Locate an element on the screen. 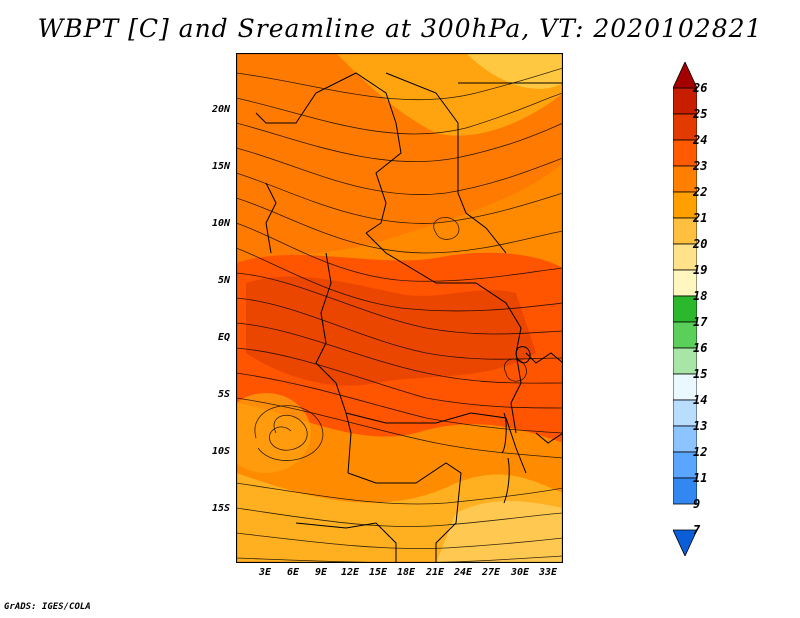 The width and height of the screenshot is (800, 618). colorbar is located at coordinates (685, 309).